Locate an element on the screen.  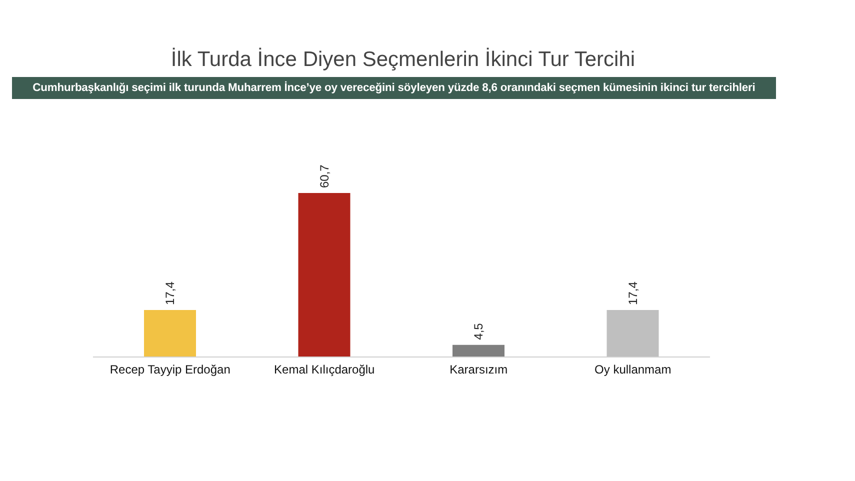
chart-subtitle: Cumhurbaşkanlığı seçimi ilk turunda Muharrem İnce’ye oy vereceğini söyleyen yüzde 8,6 oranındaki seçmen kümesinin ikinci tur tercihleri is located at coordinates (394, 88).